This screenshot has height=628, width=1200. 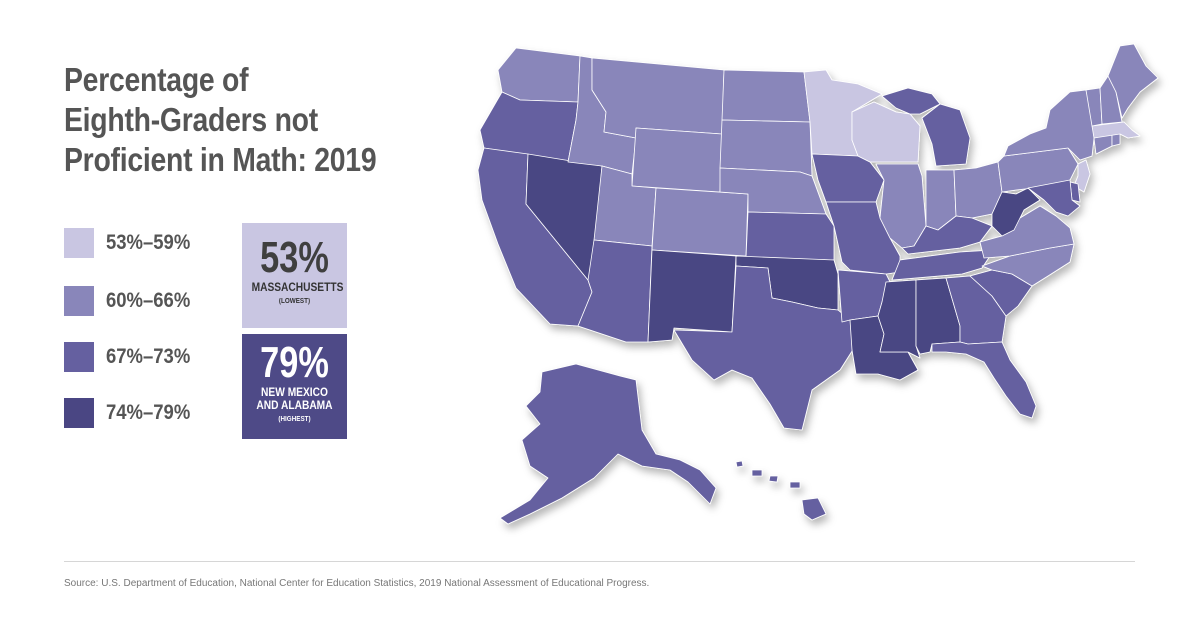 I want to click on state-wy, so click(x=677, y=160).